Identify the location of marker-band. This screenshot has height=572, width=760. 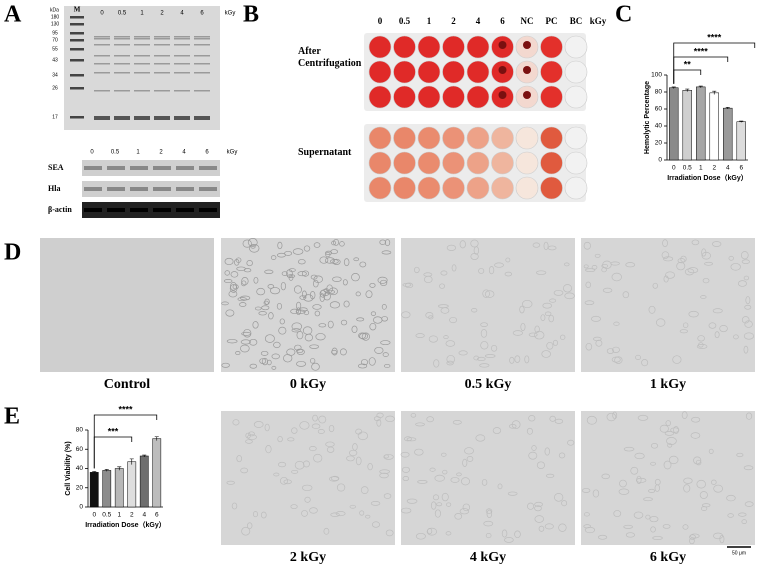
(77, 17).